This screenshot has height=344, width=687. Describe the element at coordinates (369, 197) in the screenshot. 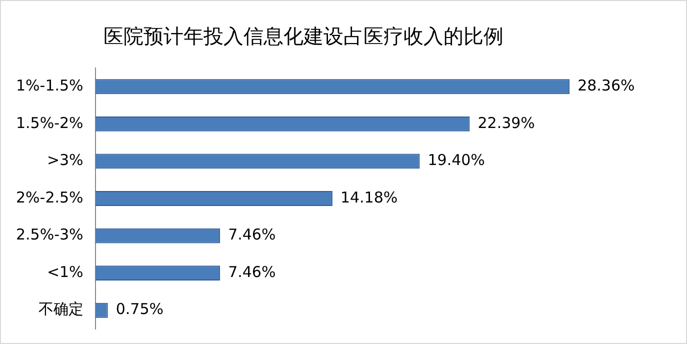

I see `data-label: 14.18%` at that location.